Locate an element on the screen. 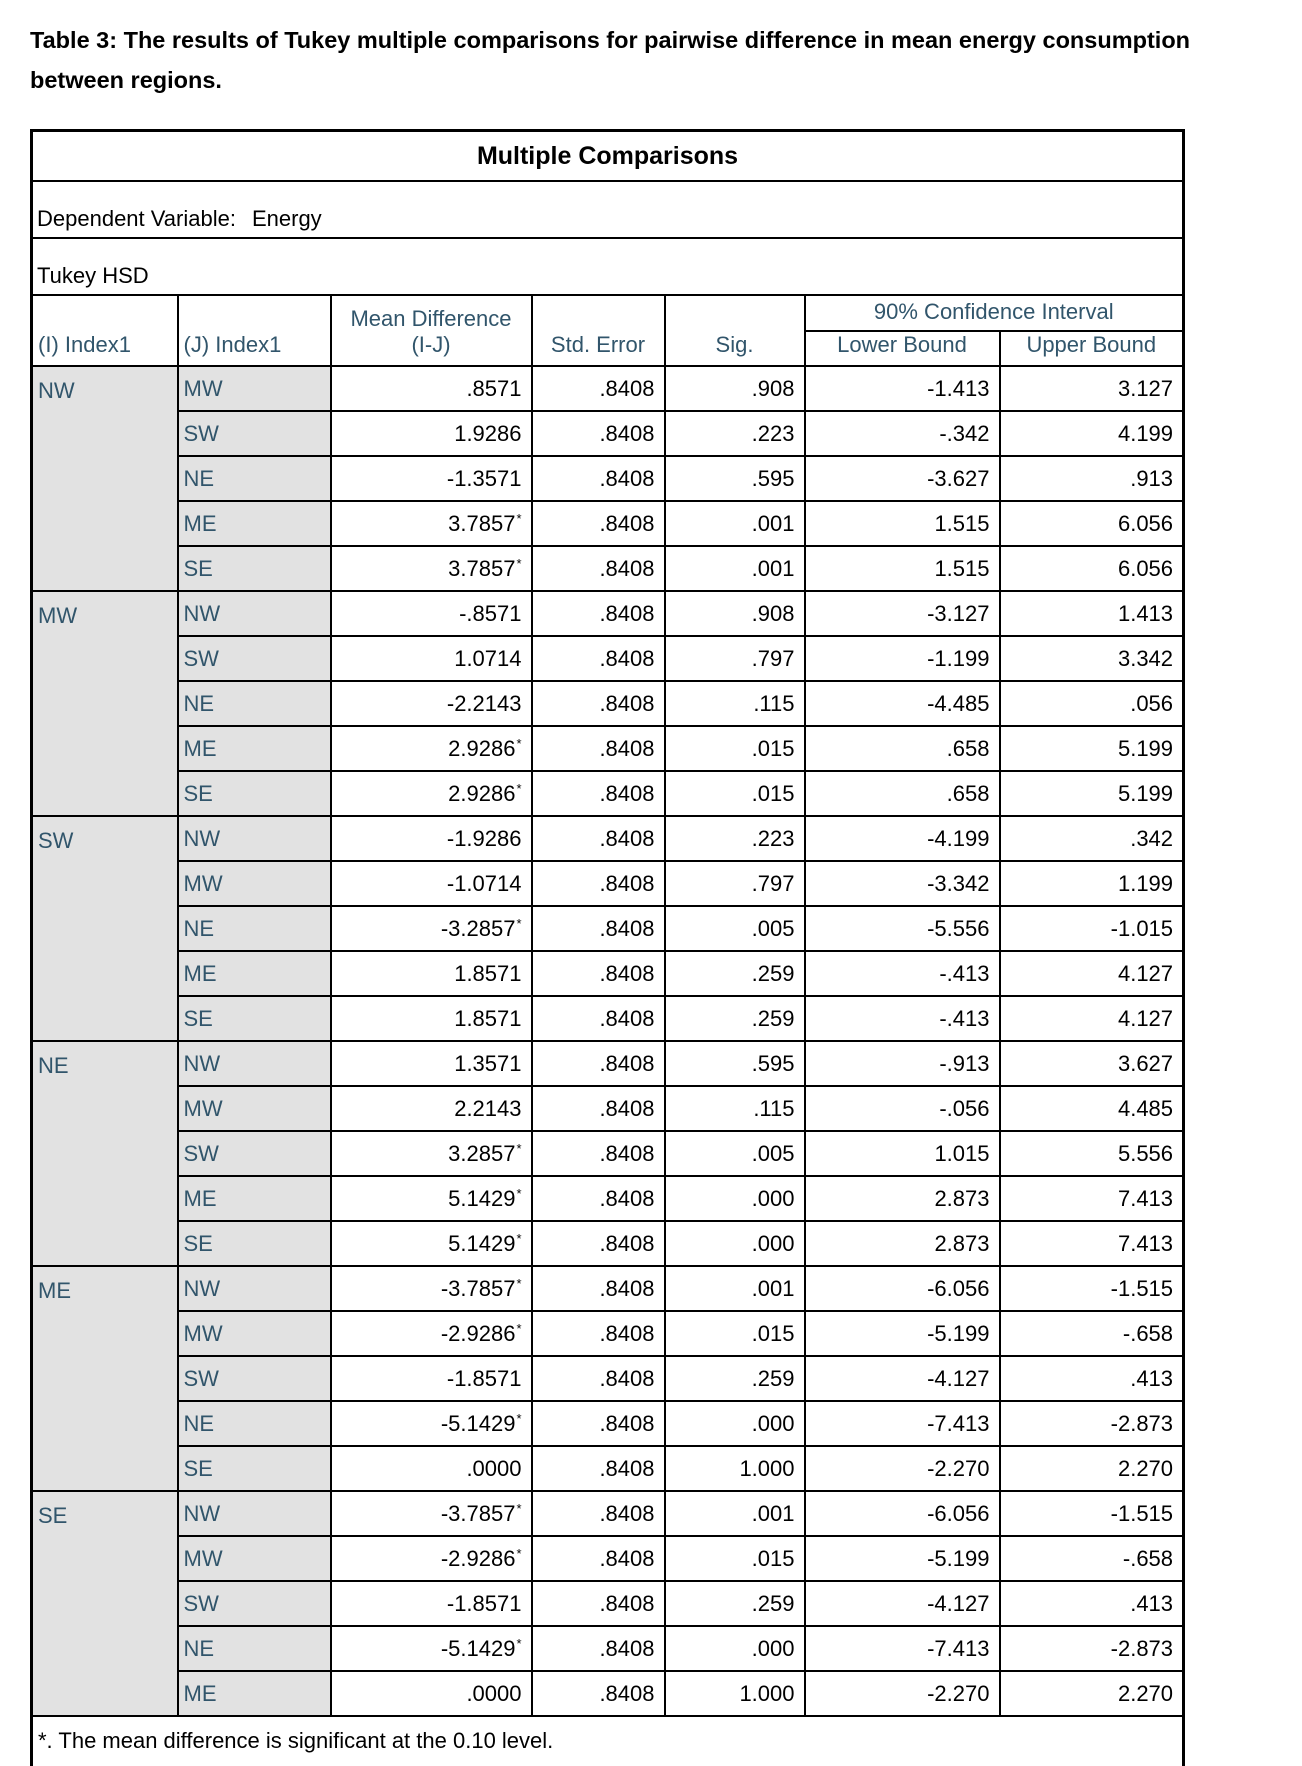  dependent-variable: Dependent Variable: Energy is located at coordinates (607, 209).